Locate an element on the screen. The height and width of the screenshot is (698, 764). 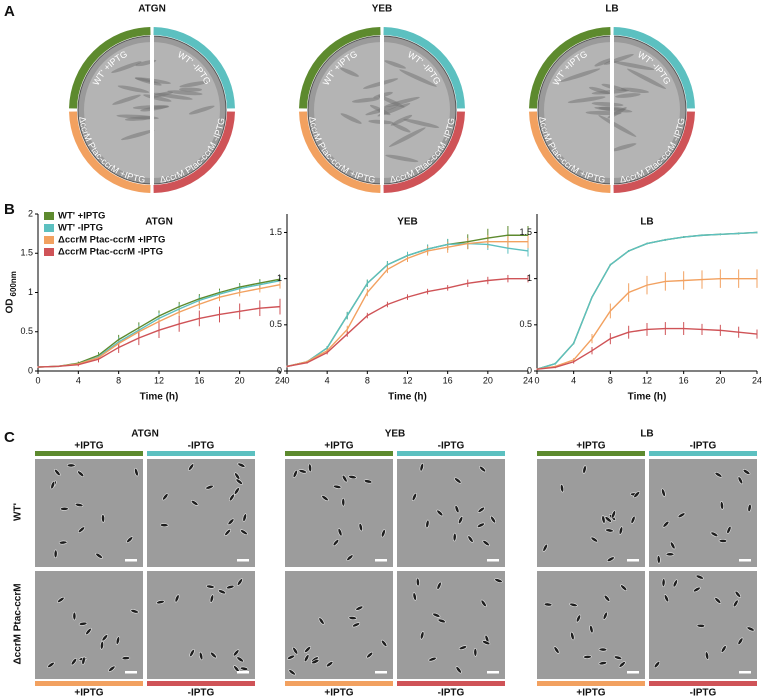
micrograph is located at coordinates (339, 625).